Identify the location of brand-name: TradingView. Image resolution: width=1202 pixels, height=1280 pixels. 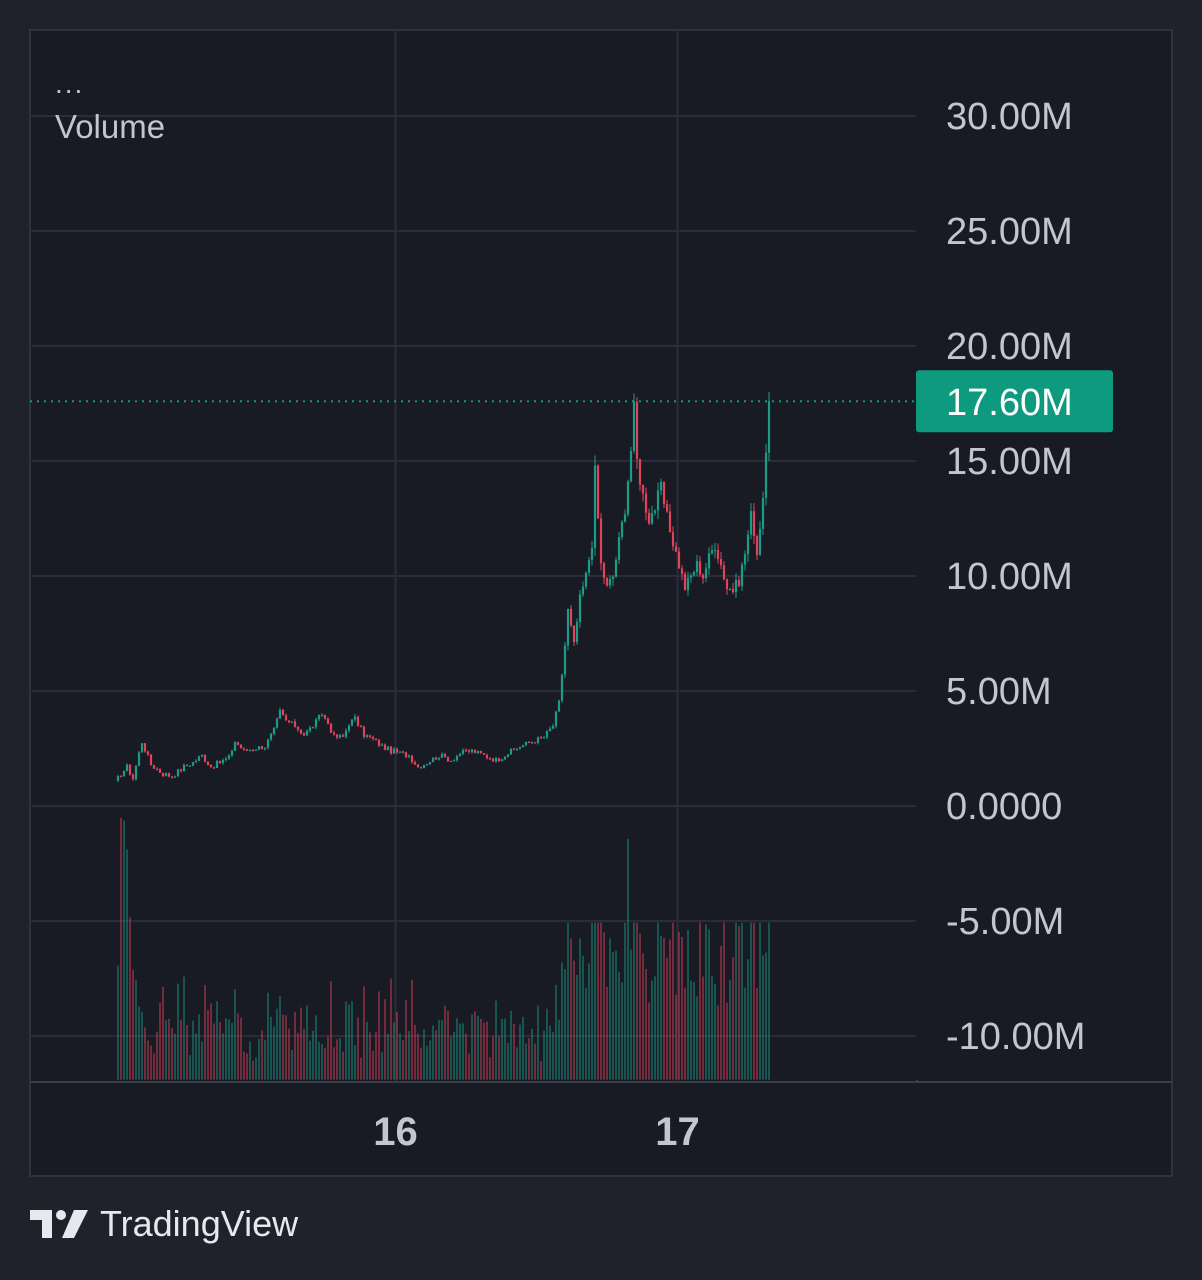
(199, 1223).